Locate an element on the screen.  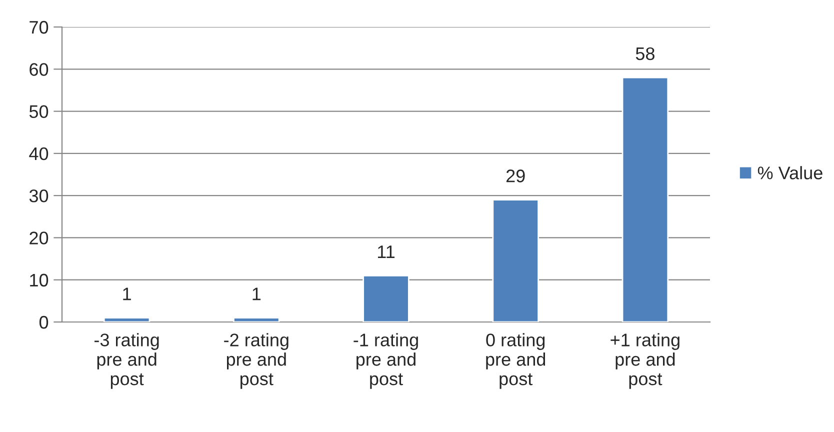
legend-label: % Value is located at coordinates (790, 173).